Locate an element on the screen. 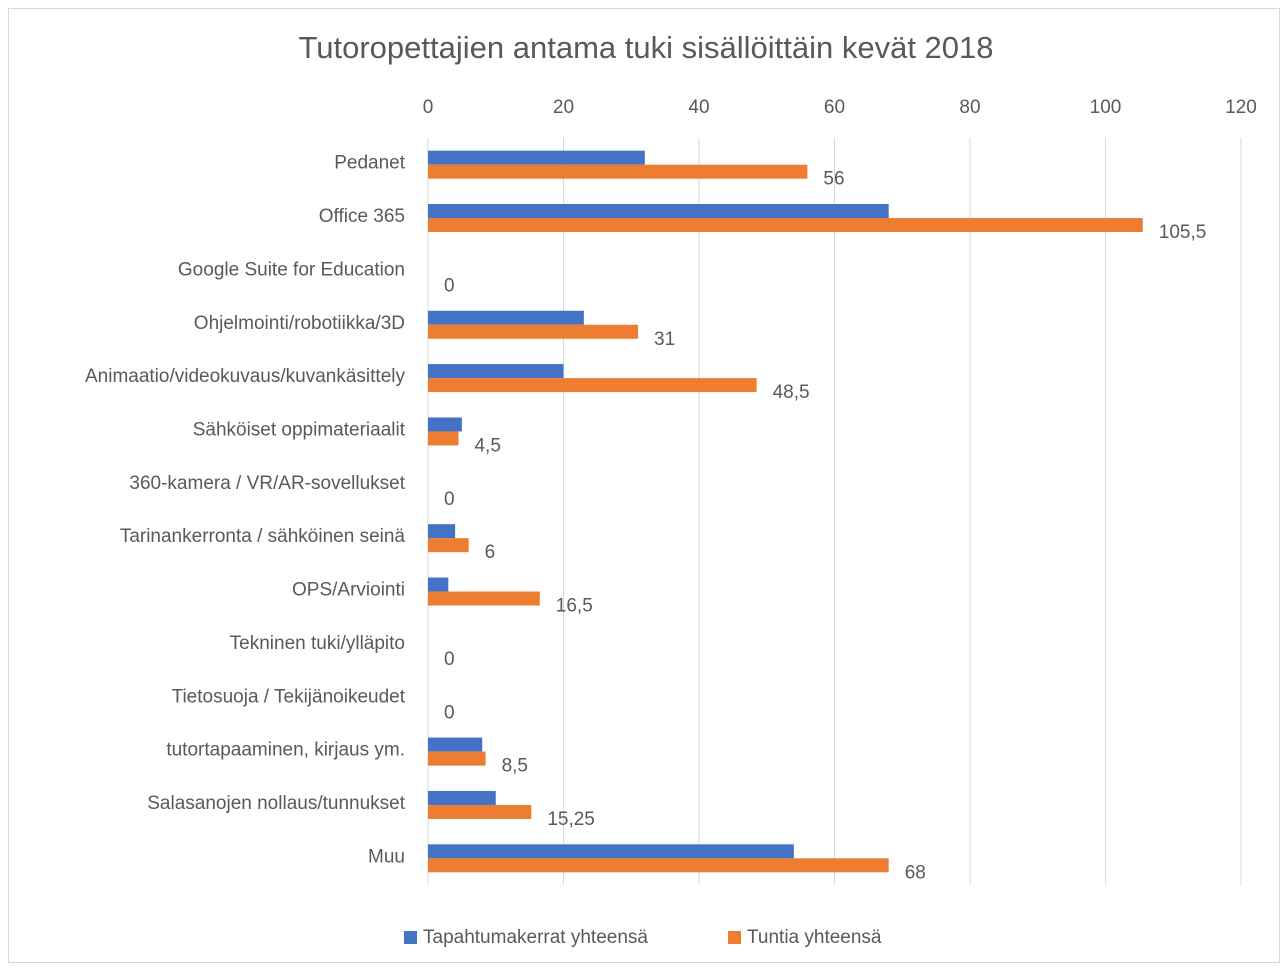 The width and height of the screenshot is (1288, 971). data-label: 31 is located at coordinates (664, 339).